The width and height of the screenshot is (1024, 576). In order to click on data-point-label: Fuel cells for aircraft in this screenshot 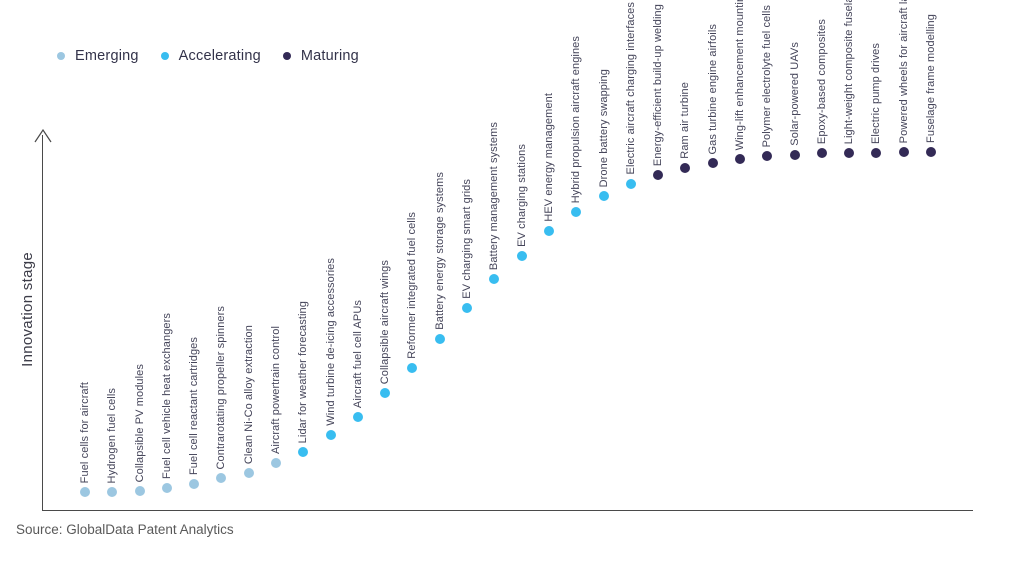, I will do `click(85, 432)`.